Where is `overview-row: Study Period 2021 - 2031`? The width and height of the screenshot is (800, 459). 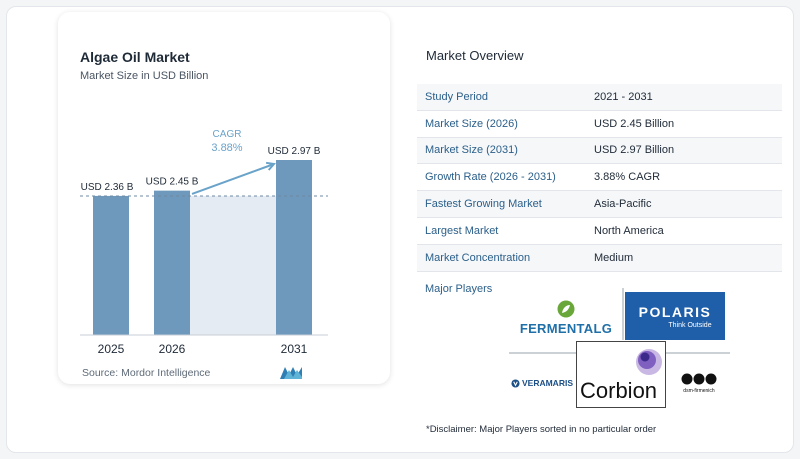
overview-row: Study Period 2021 - 2031 is located at coordinates (599, 97).